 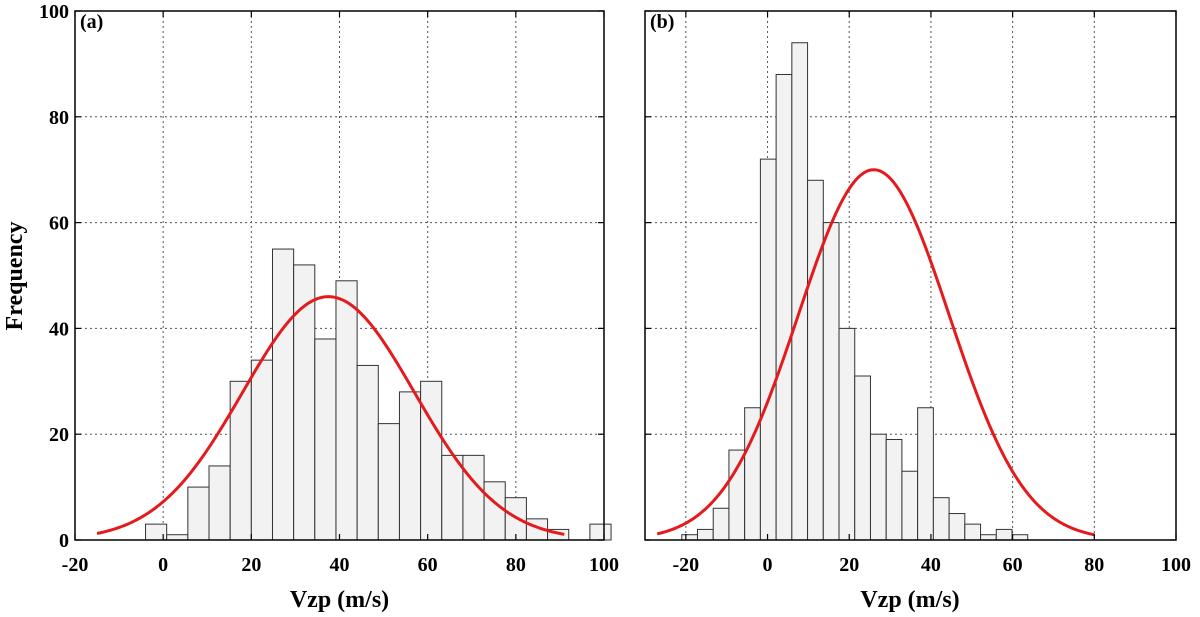 I want to click on x-tick-label-b: -20, so click(x=686, y=565).